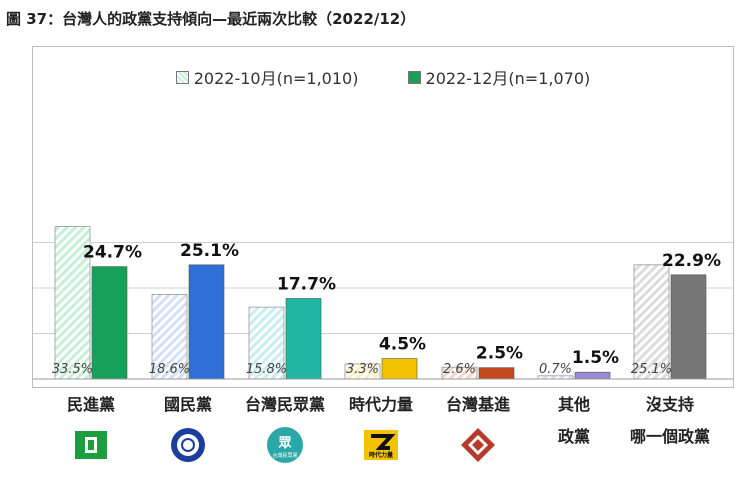 The width and height of the screenshot is (750, 496). I want to click on data-label-dec: 25.1%, so click(209, 251).